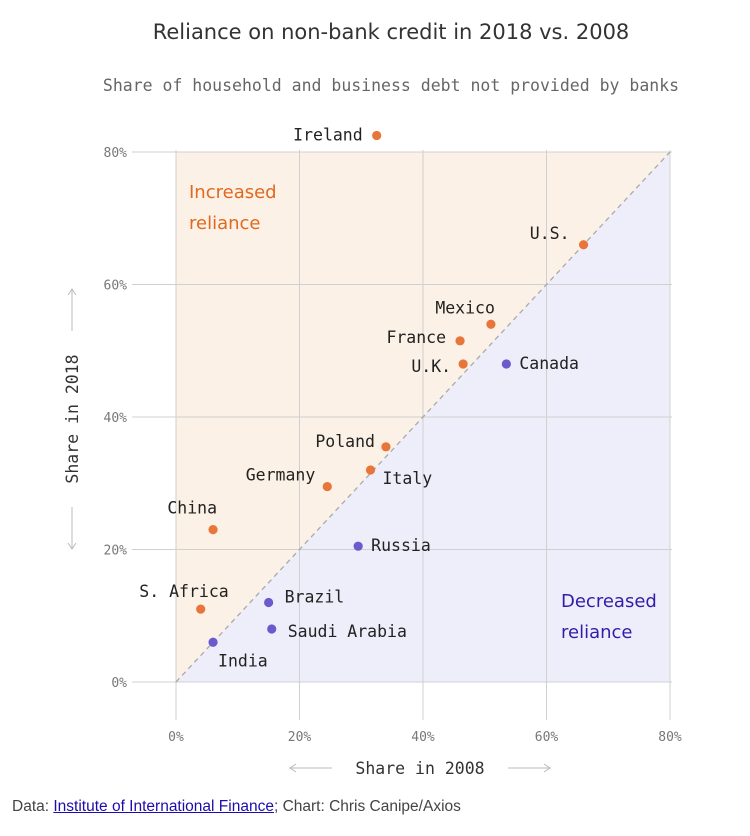  I want to click on x-axis-arrowhead-left, so click(293, 768).